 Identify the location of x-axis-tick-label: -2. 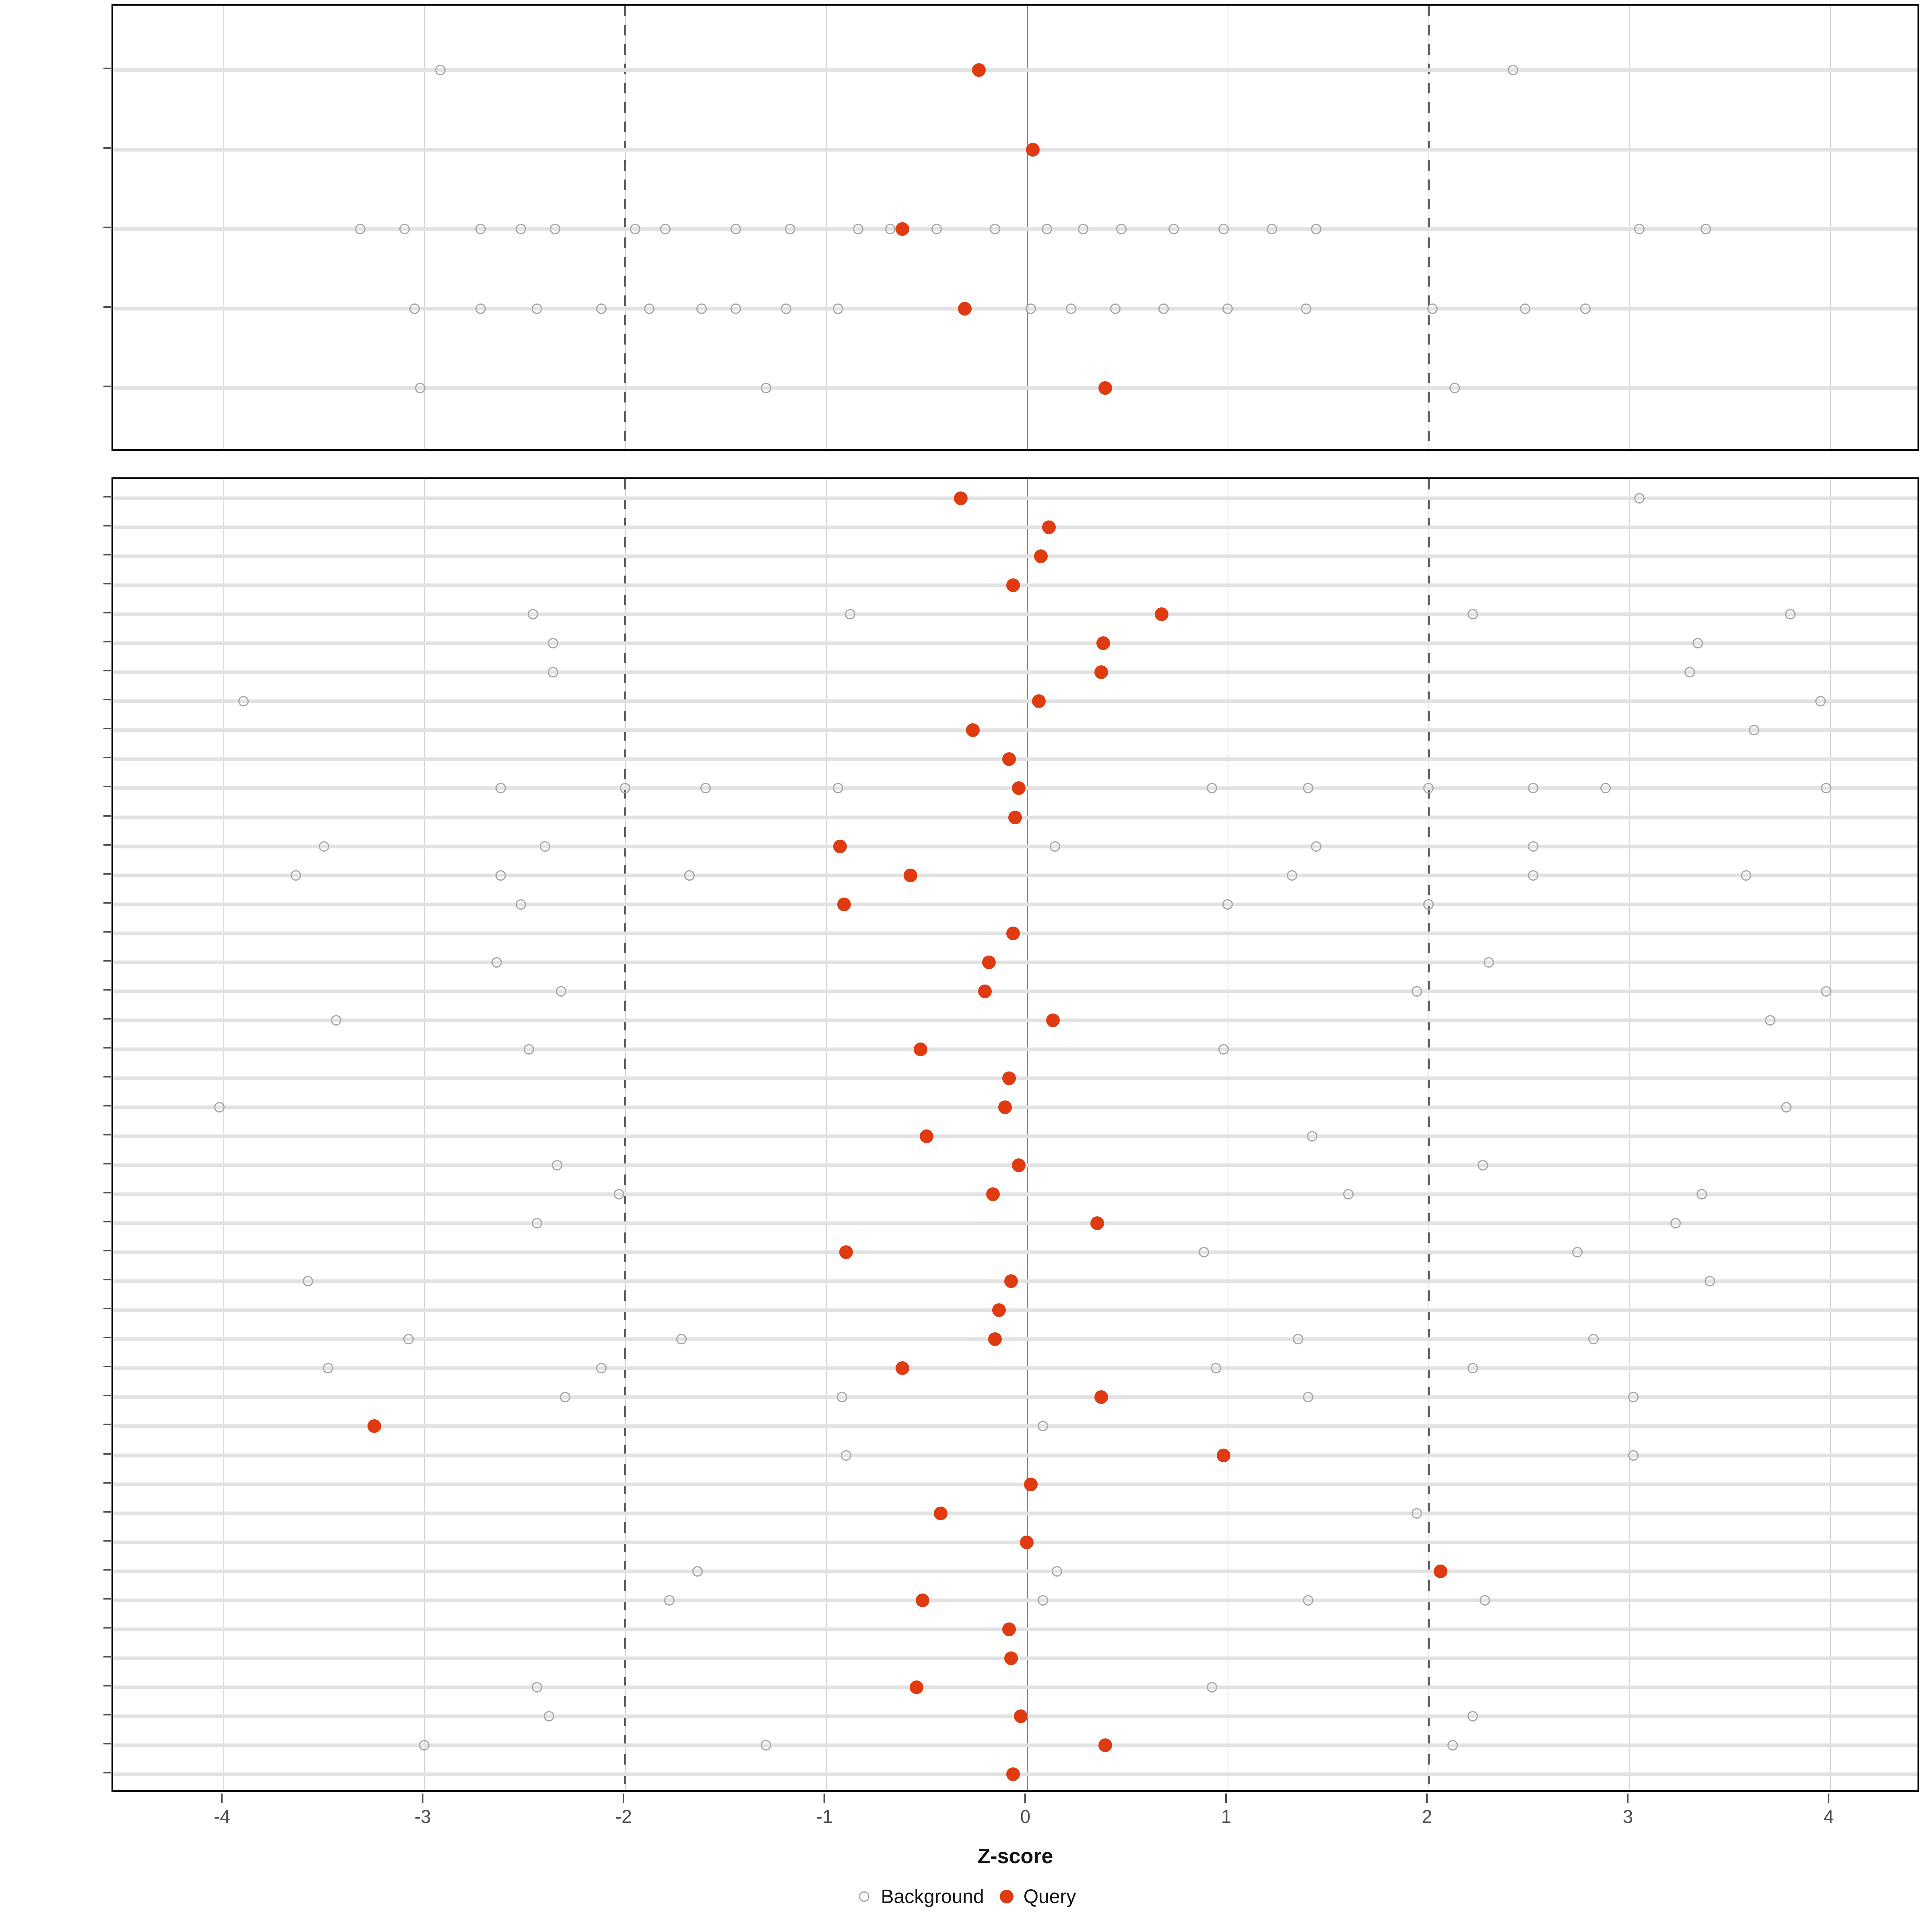
(623, 1816).